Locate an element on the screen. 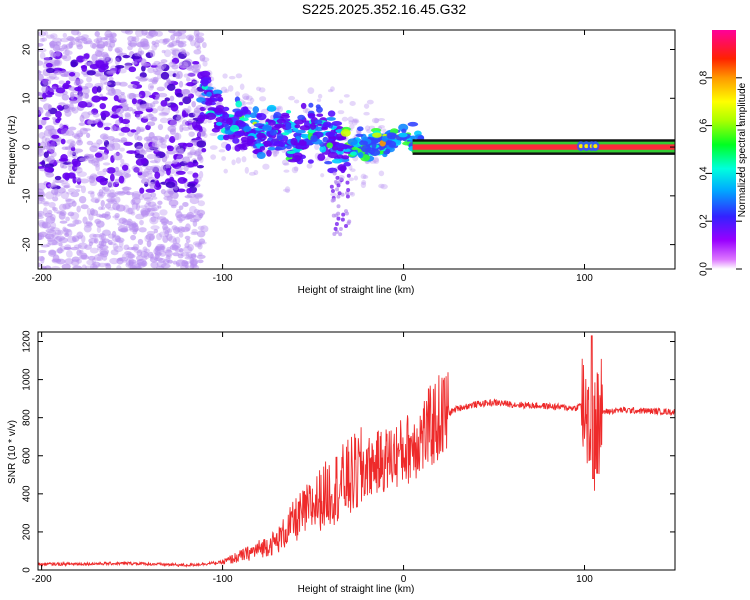  y-tick-label: -10 is located at coordinates (27, 195).